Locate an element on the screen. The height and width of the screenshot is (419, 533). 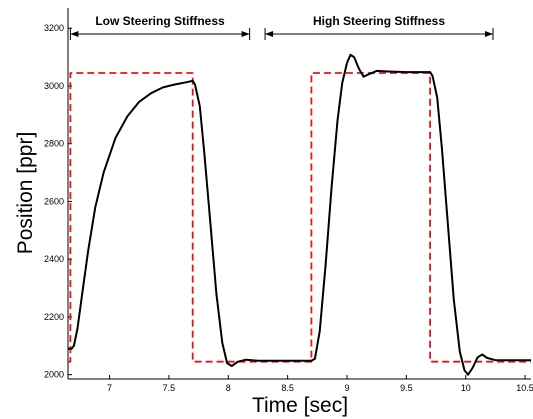
x-tick-label: 9.5 is located at coordinates (406, 388).